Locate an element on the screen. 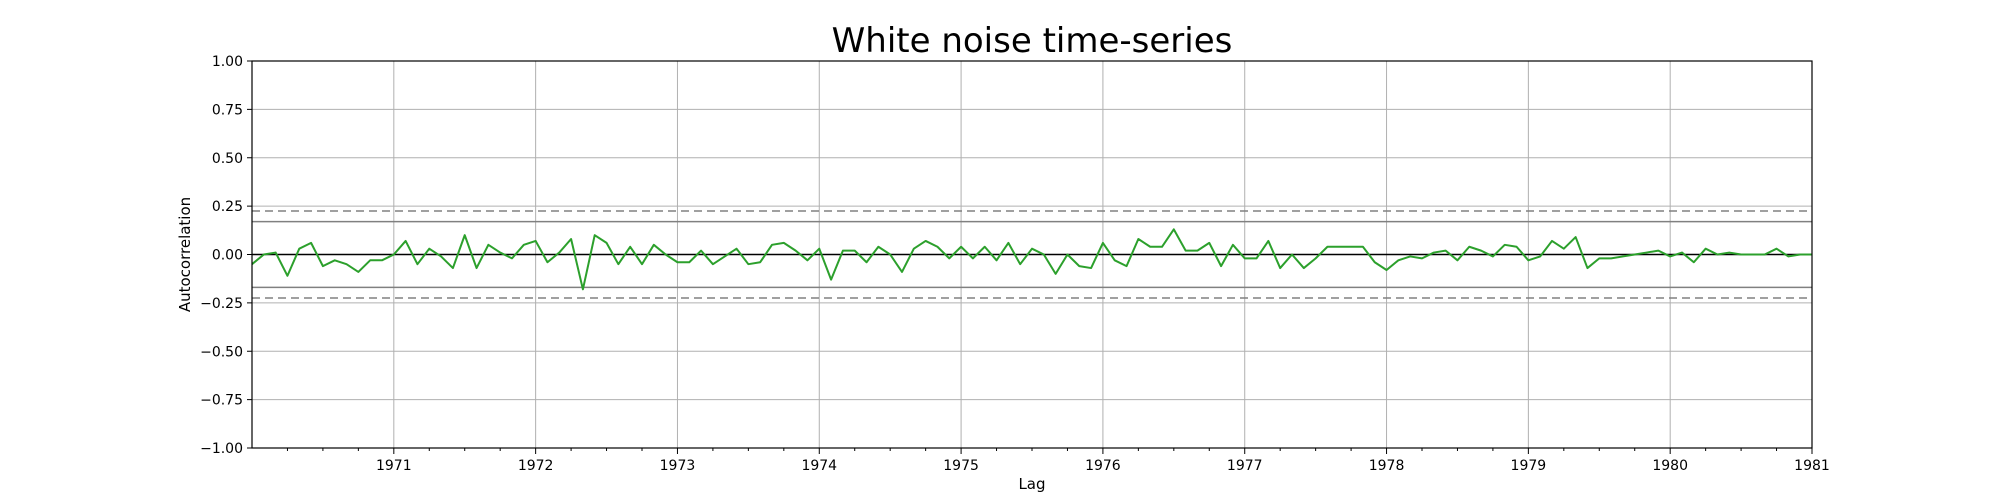 This screenshot has height=500, width=2000. x-tick-label: 1981 is located at coordinates (1812, 466).